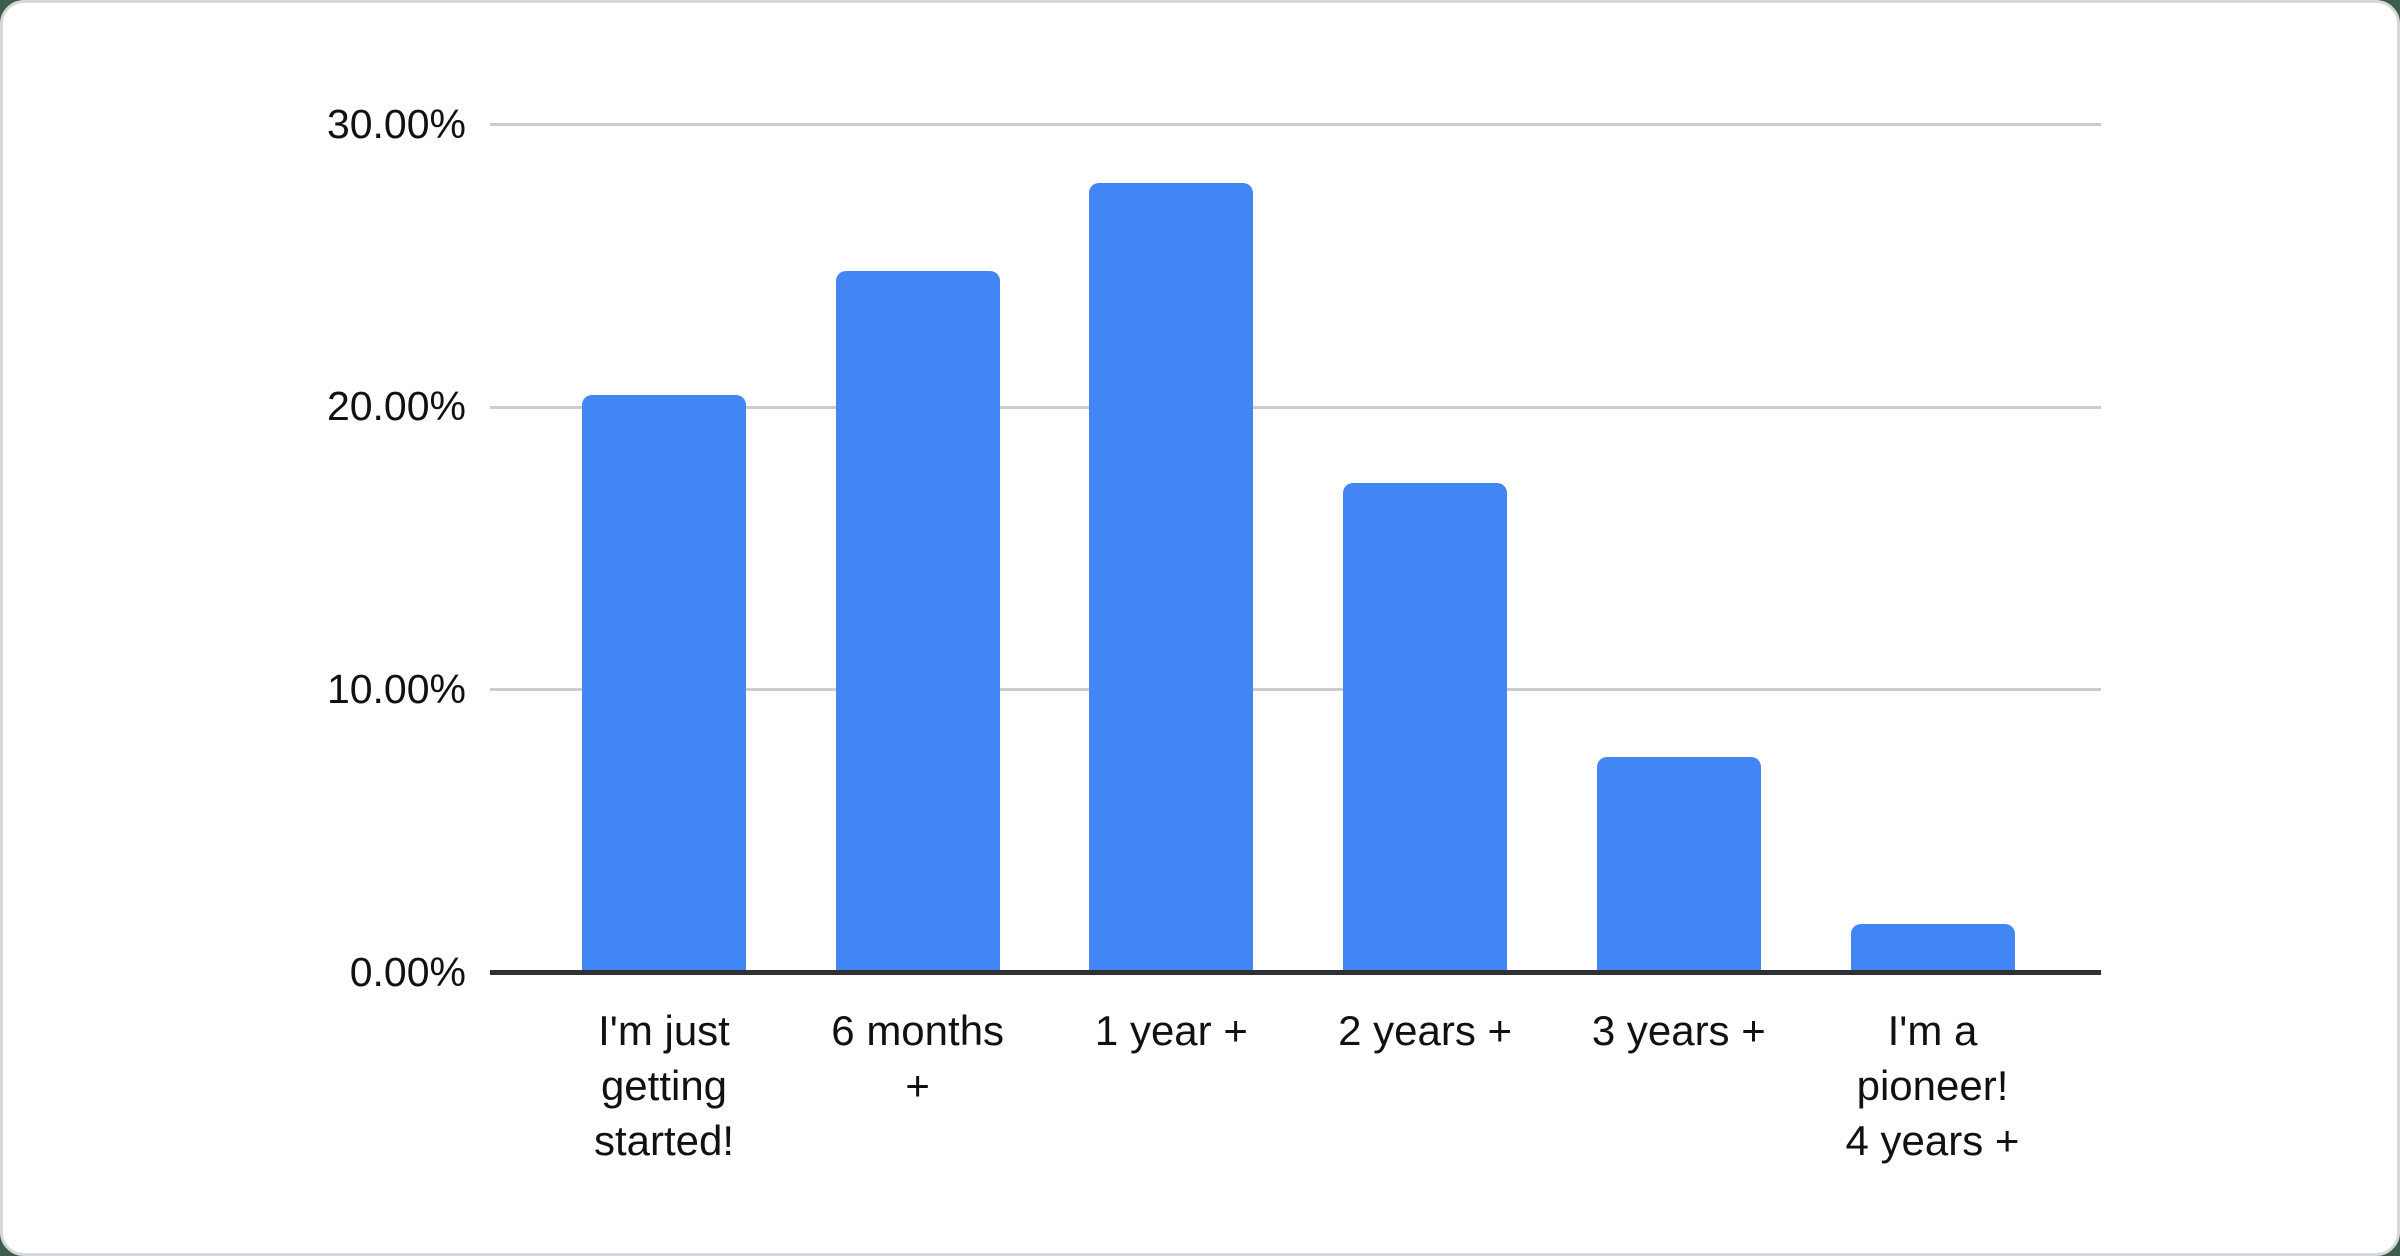 The height and width of the screenshot is (1256, 2400). What do you see at coordinates (396, 406) in the screenshot?
I see `y-axis-tick-label: 20.00%` at bounding box center [396, 406].